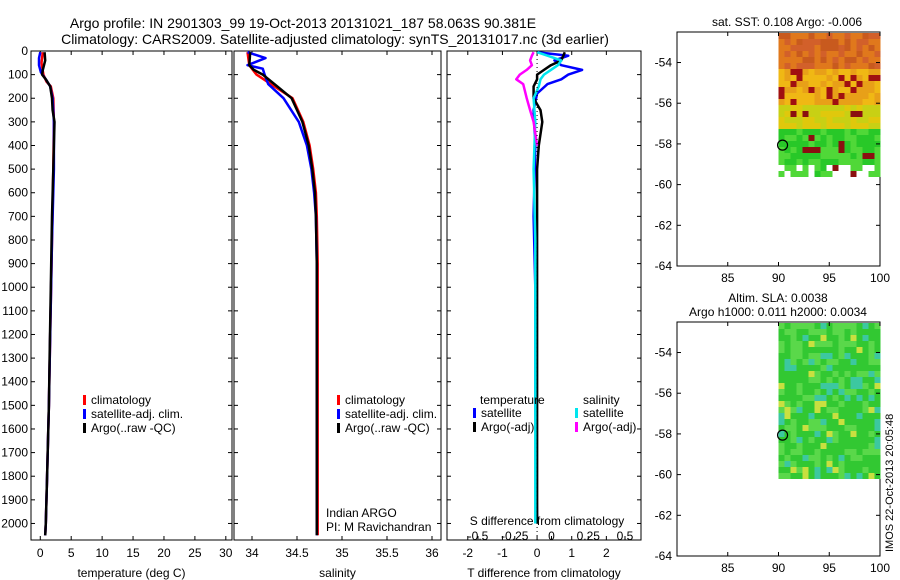 This screenshot has width=900, height=580. I want to click on x2-tick-label: 0, so click(551, 536).